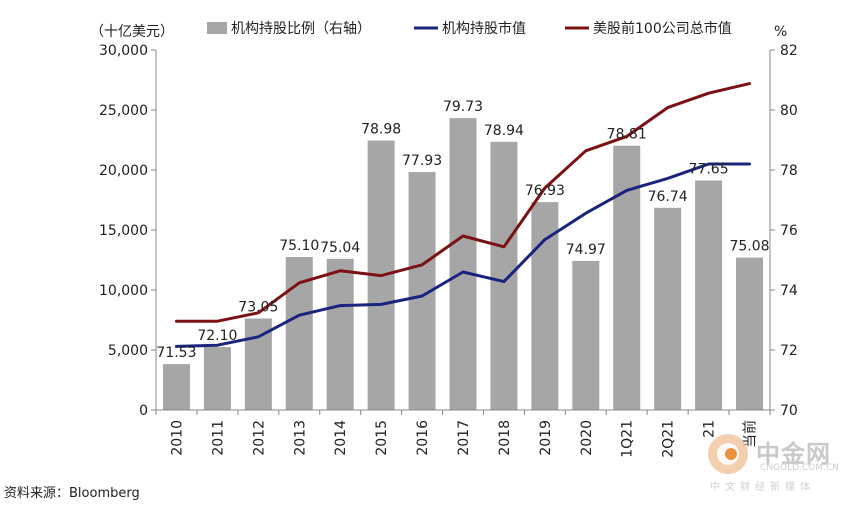 The height and width of the screenshot is (505, 864). I want to click on left-tick-label: 25,000, so click(123, 111).